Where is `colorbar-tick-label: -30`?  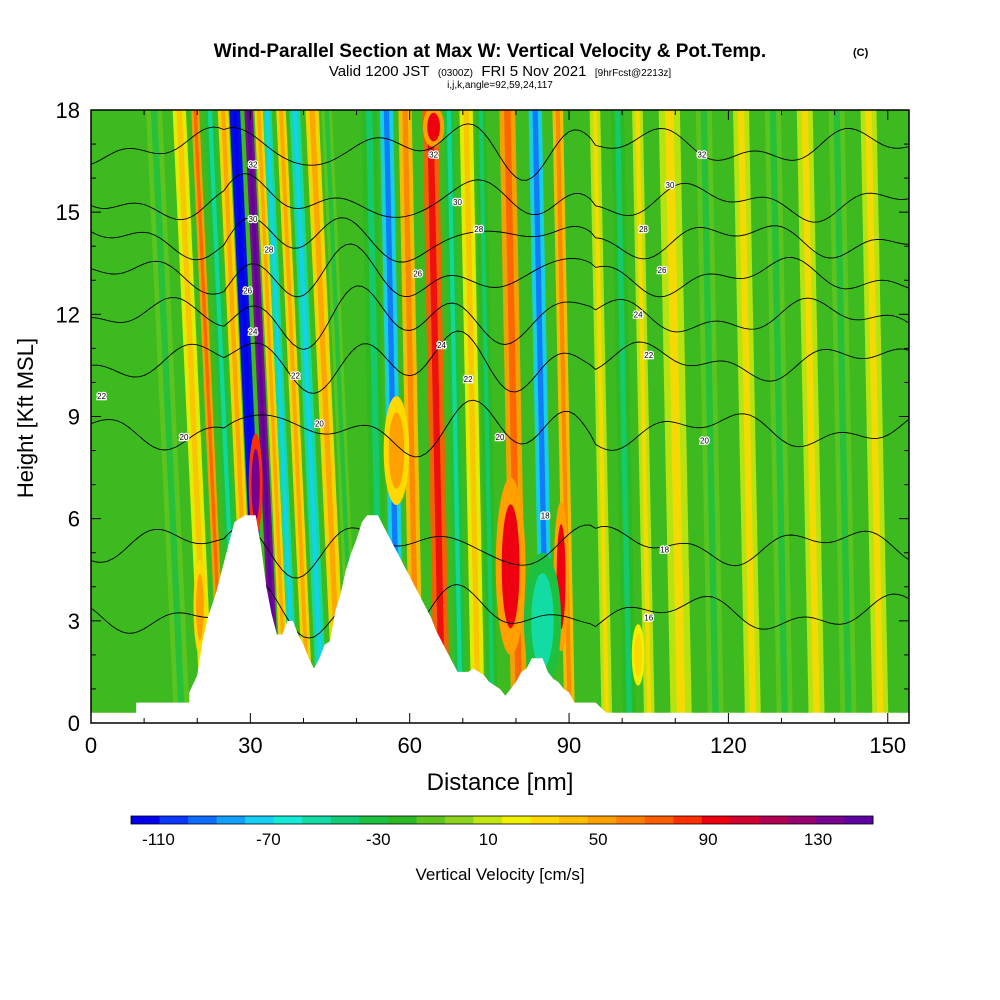 colorbar-tick-label: -30 is located at coordinates (378, 839).